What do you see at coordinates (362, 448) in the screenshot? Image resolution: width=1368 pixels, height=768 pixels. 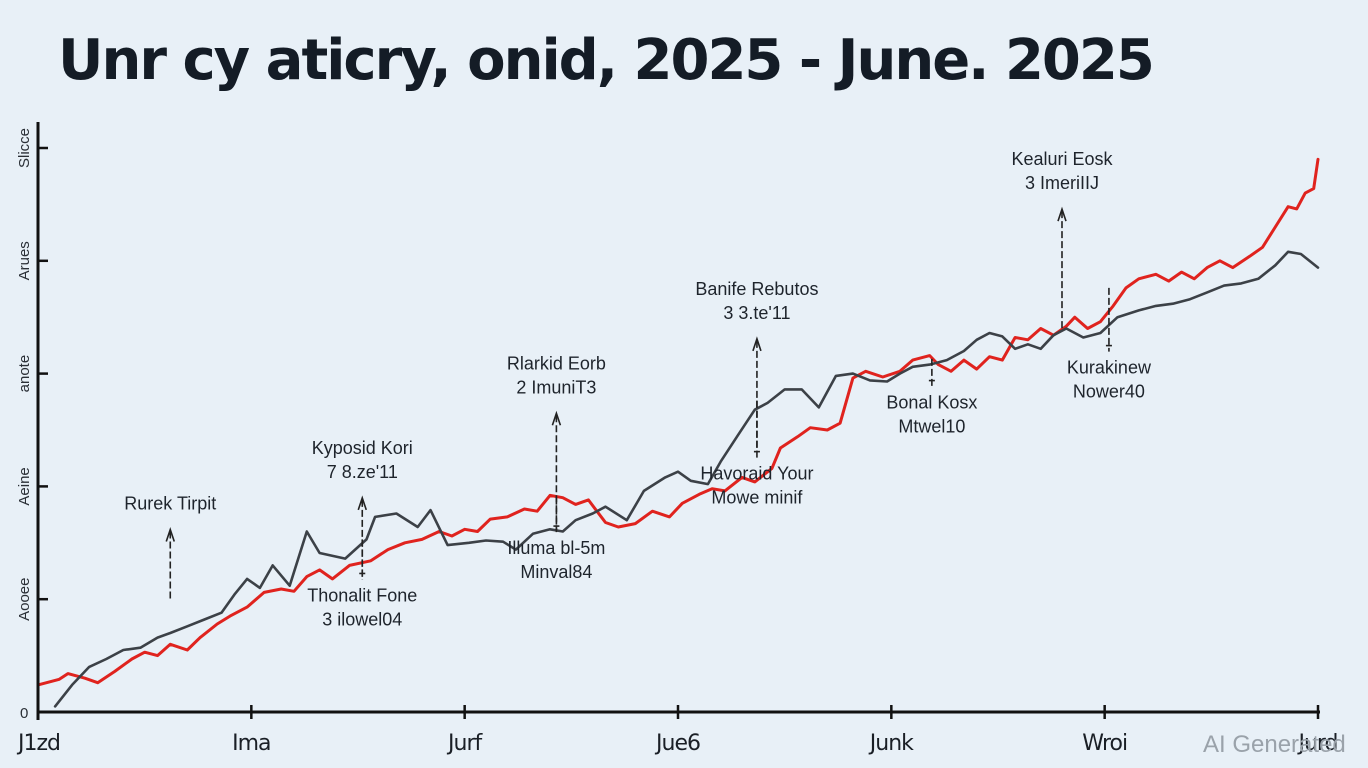 I see `annotation-label: Kyposid Kori` at bounding box center [362, 448].